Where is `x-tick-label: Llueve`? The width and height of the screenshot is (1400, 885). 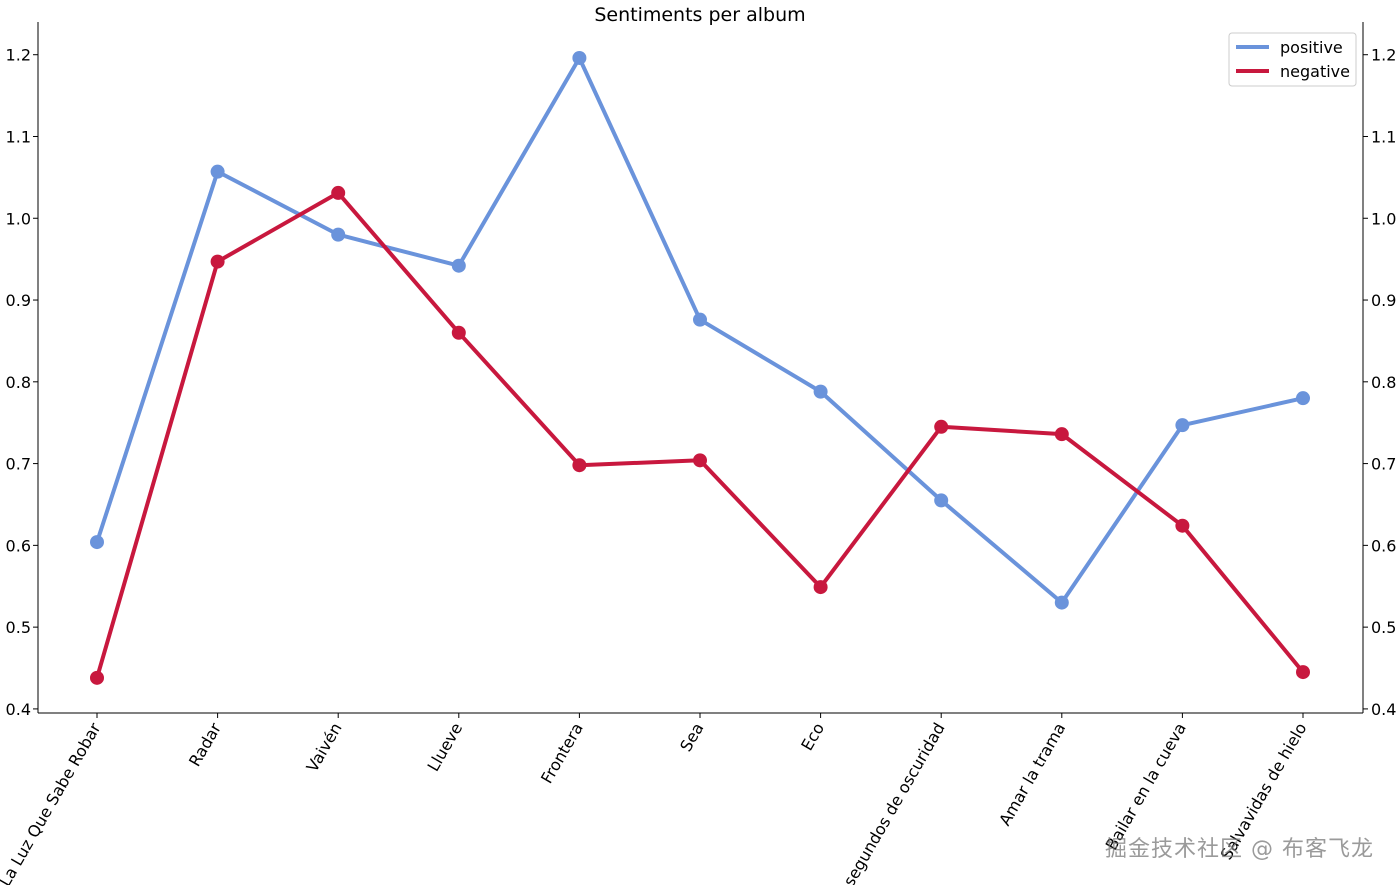
x-tick-label: Llueve is located at coordinates (444, 747).